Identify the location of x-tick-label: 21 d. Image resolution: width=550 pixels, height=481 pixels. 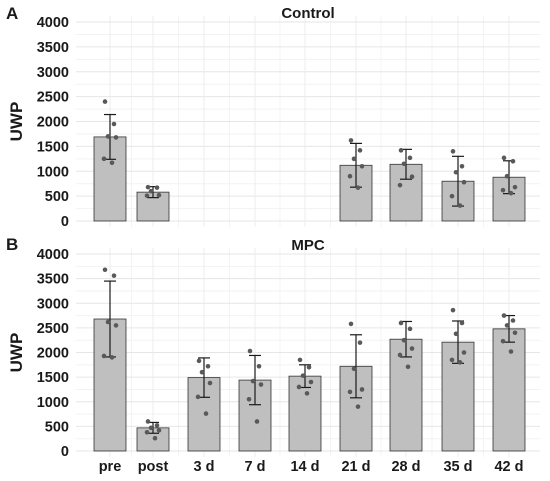
(355, 467).